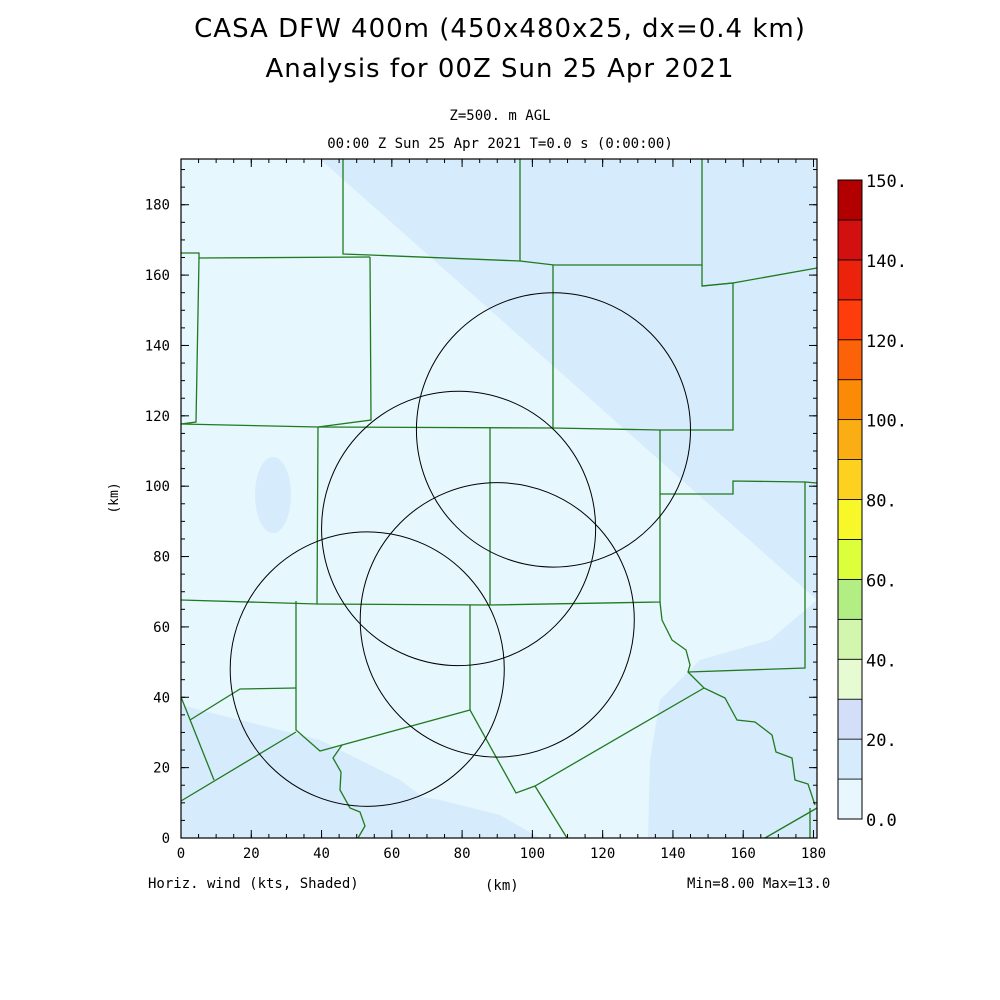 This screenshot has height=1000, width=1000. I want to click on plot-title-line1: CASA DFW 400m (450x480x25, dx=0.4 km), so click(500, 29).